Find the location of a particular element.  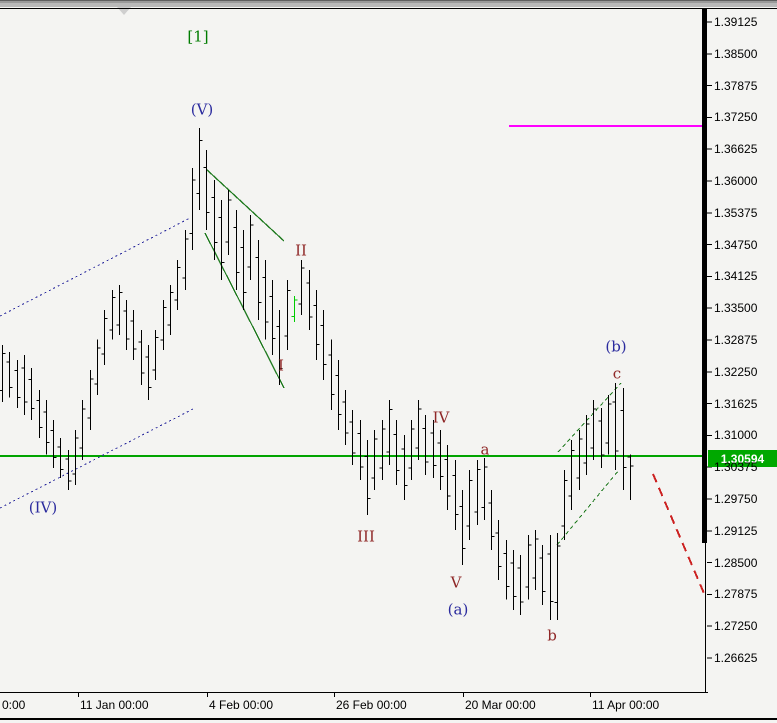

wedge-lower-line is located at coordinates (244, 310).